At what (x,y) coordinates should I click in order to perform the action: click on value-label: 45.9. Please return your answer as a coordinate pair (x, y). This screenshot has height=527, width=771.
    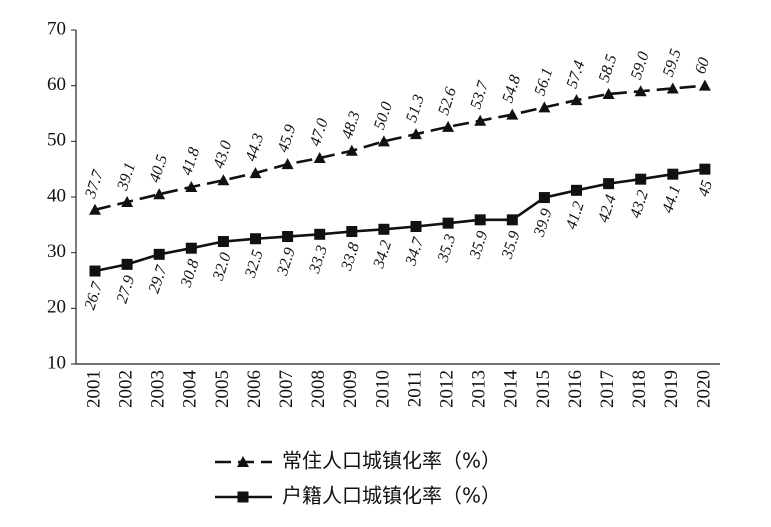
    Looking at the image, I should click on (287, 139).